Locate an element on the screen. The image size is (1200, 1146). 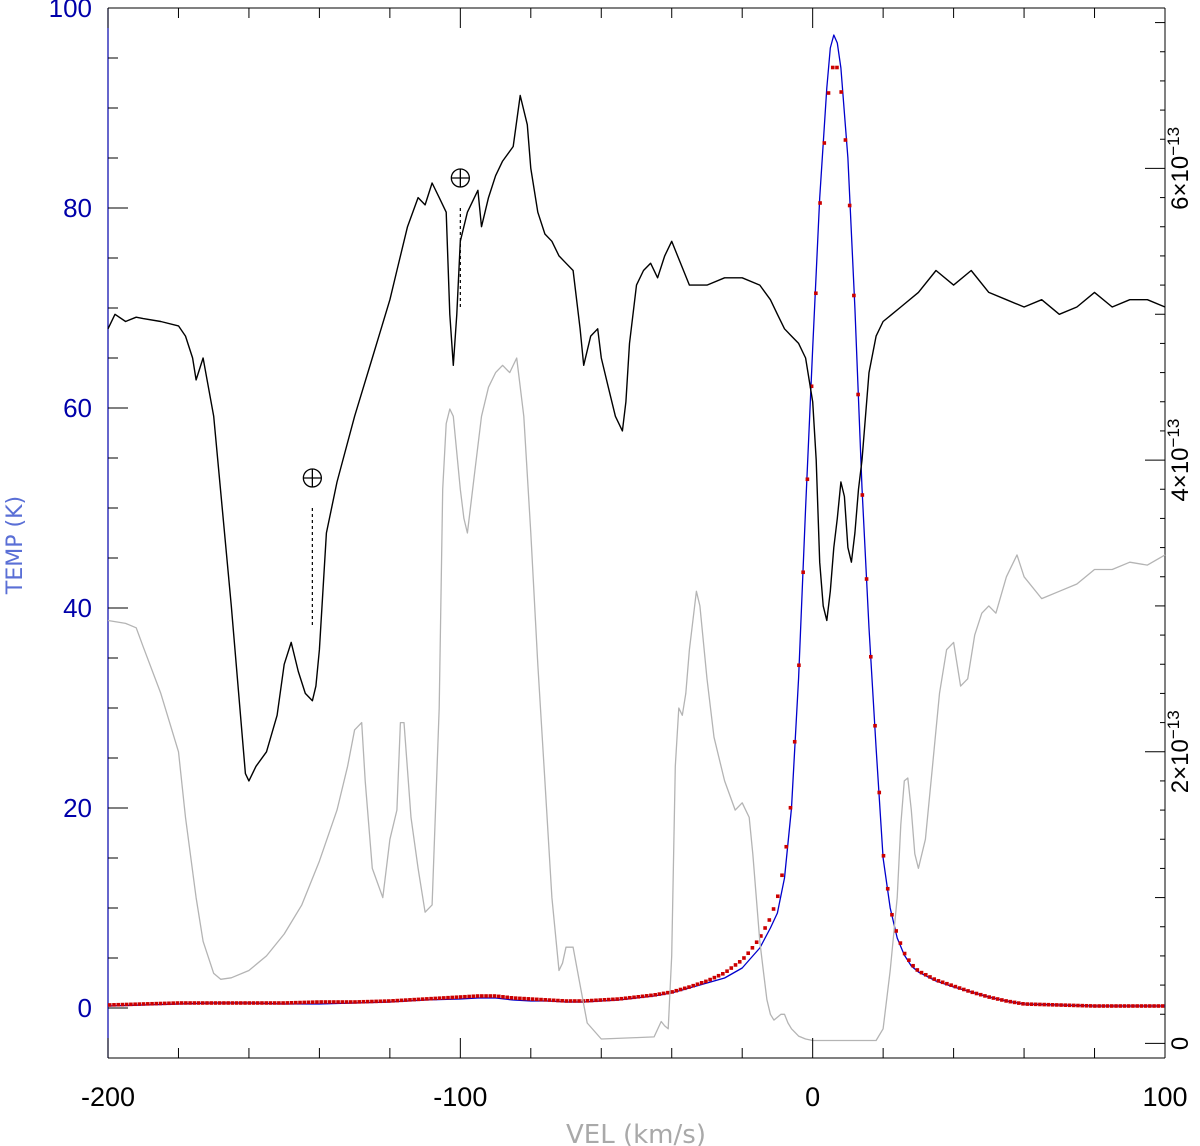
x-axis-title: VEL (km/s) is located at coordinates (636, 1133).